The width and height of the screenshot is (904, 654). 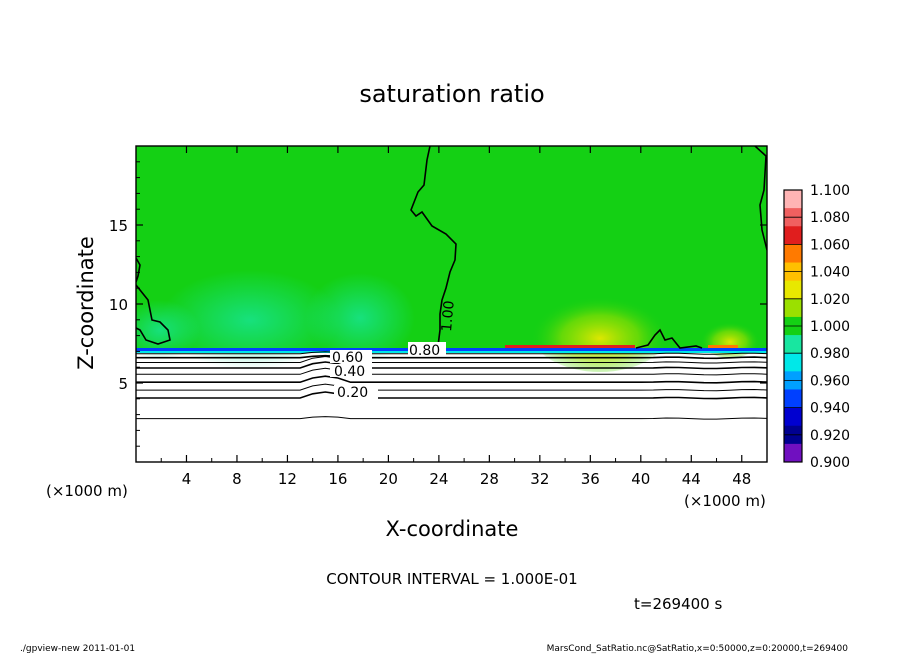 What do you see at coordinates (451, 418) in the screenshot?
I see `contour-line-0.10` at bounding box center [451, 418].